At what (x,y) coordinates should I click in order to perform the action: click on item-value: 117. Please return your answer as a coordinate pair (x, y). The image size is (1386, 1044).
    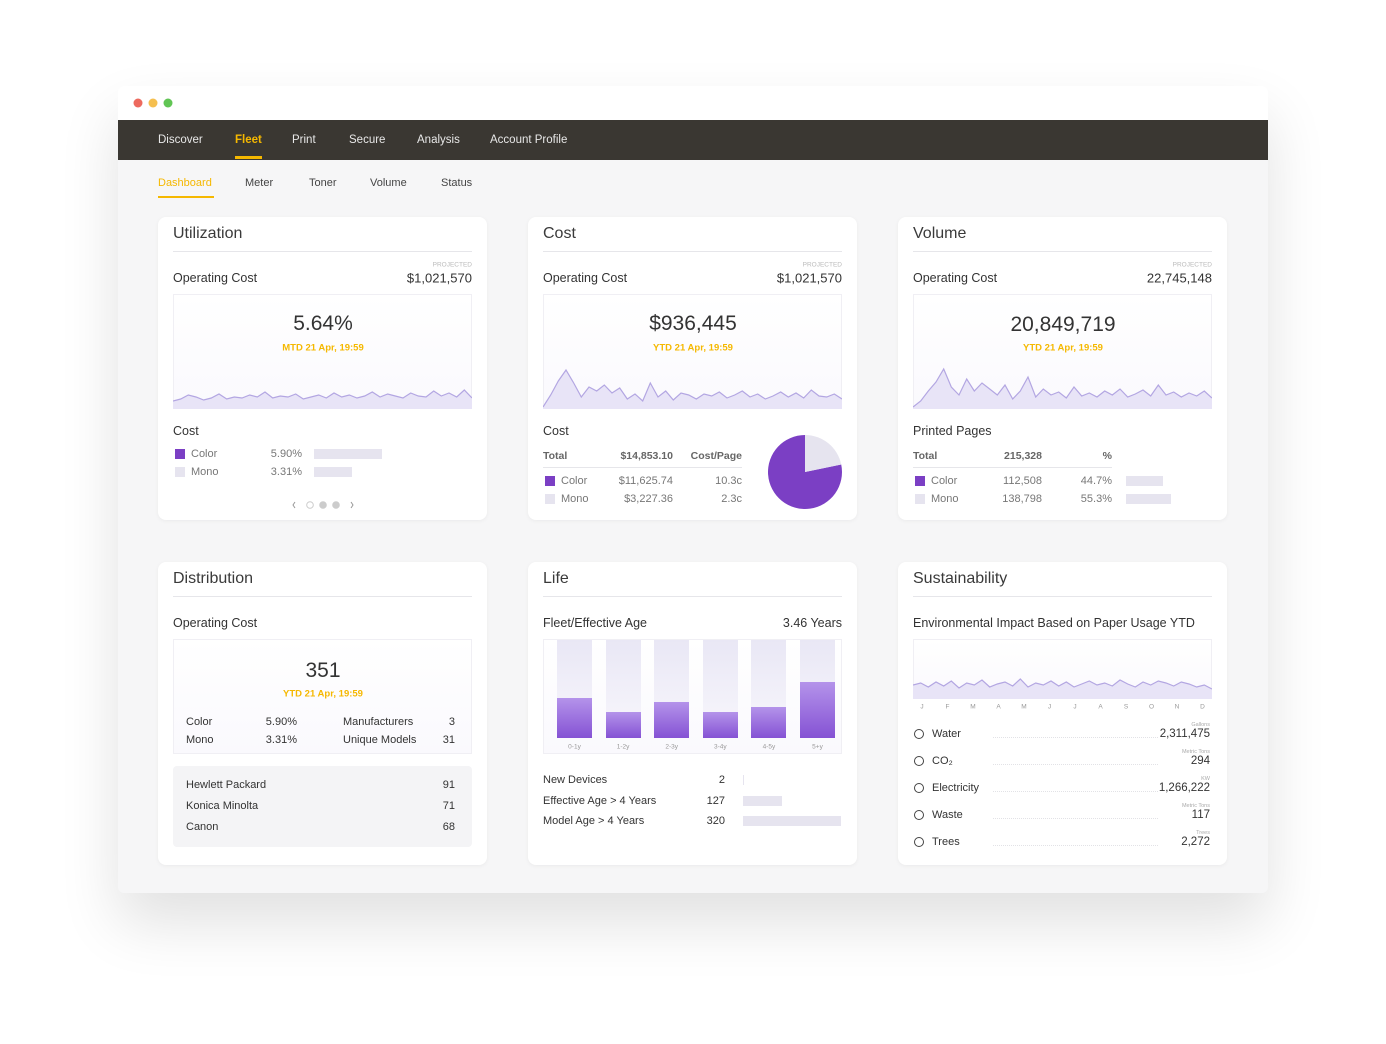
    Looking at the image, I should click on (1200, 815).